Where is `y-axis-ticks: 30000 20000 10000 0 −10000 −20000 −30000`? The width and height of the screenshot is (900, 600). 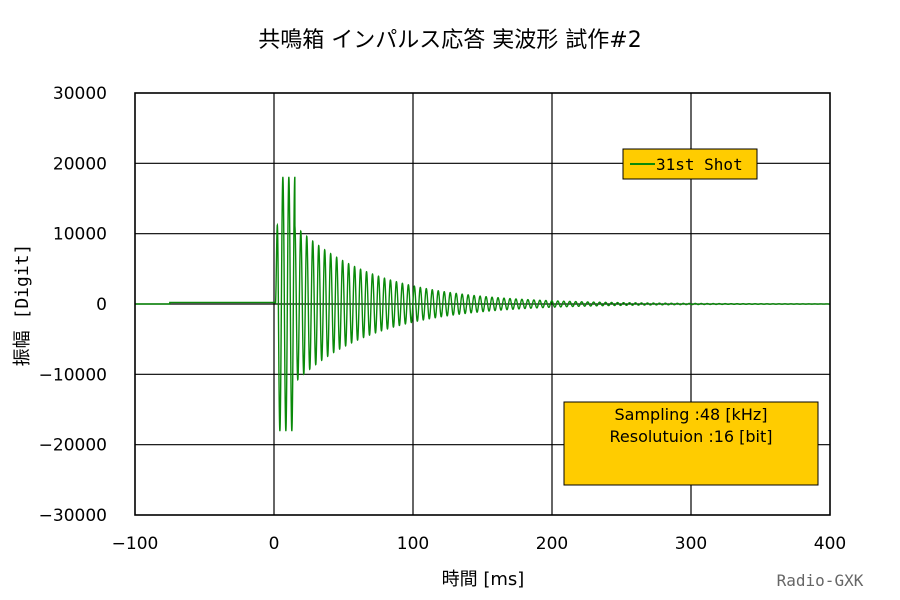
y-axis-ticks: 30000 20000 10000 0 −10000 −20000 −30000 is located at coordinates (73, 305).